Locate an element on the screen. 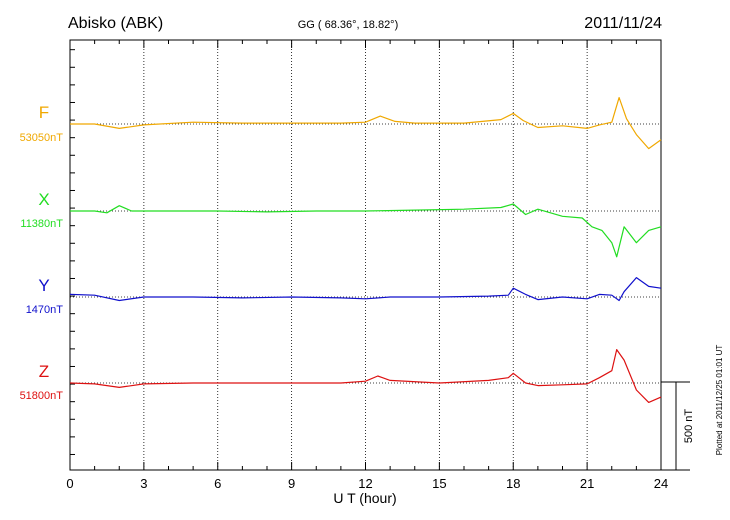  x-tick-label: 12 is located at coordinates (365, 483).